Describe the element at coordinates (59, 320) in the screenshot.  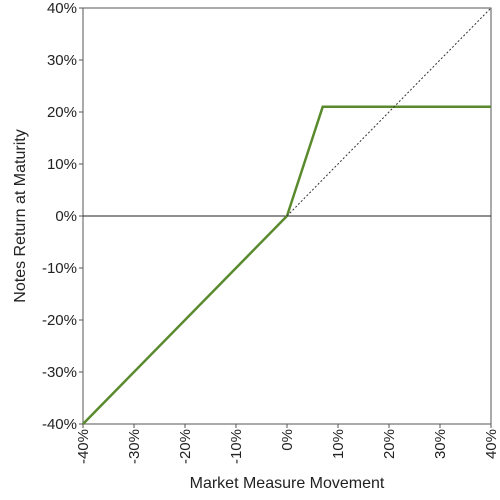
I see `y-tick-label: -20%` at that location.